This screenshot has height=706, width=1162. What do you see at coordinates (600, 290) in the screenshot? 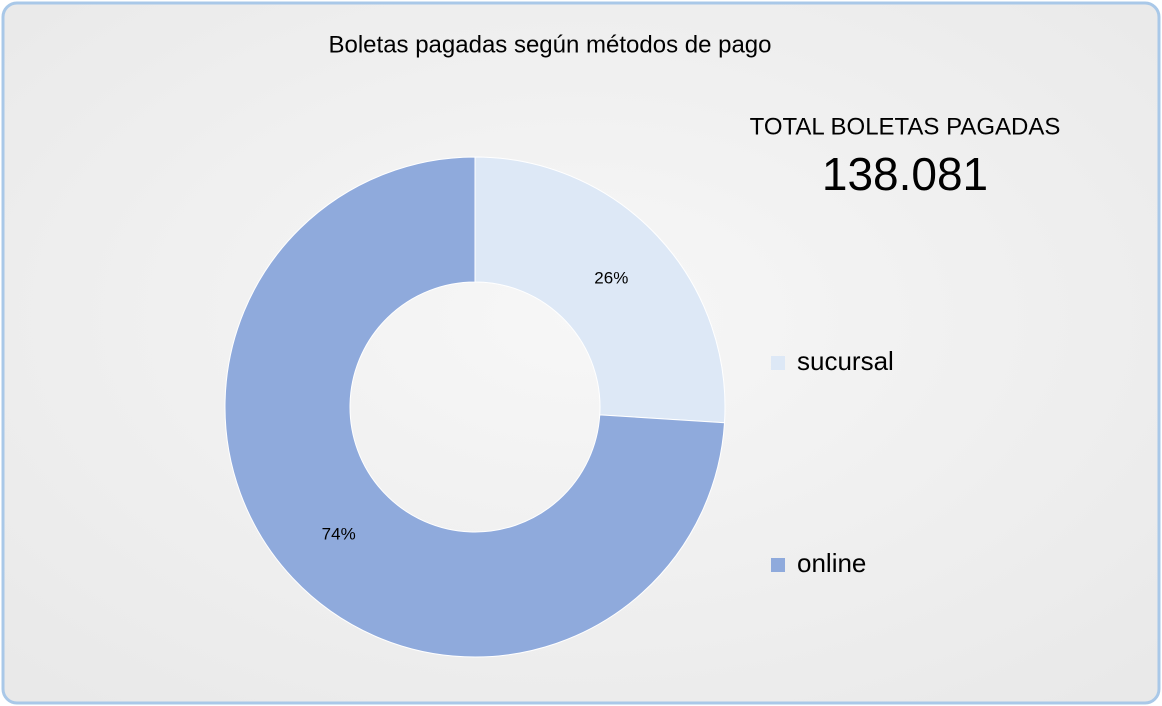
I see `donut-segment` at bounding box center [600, 290].